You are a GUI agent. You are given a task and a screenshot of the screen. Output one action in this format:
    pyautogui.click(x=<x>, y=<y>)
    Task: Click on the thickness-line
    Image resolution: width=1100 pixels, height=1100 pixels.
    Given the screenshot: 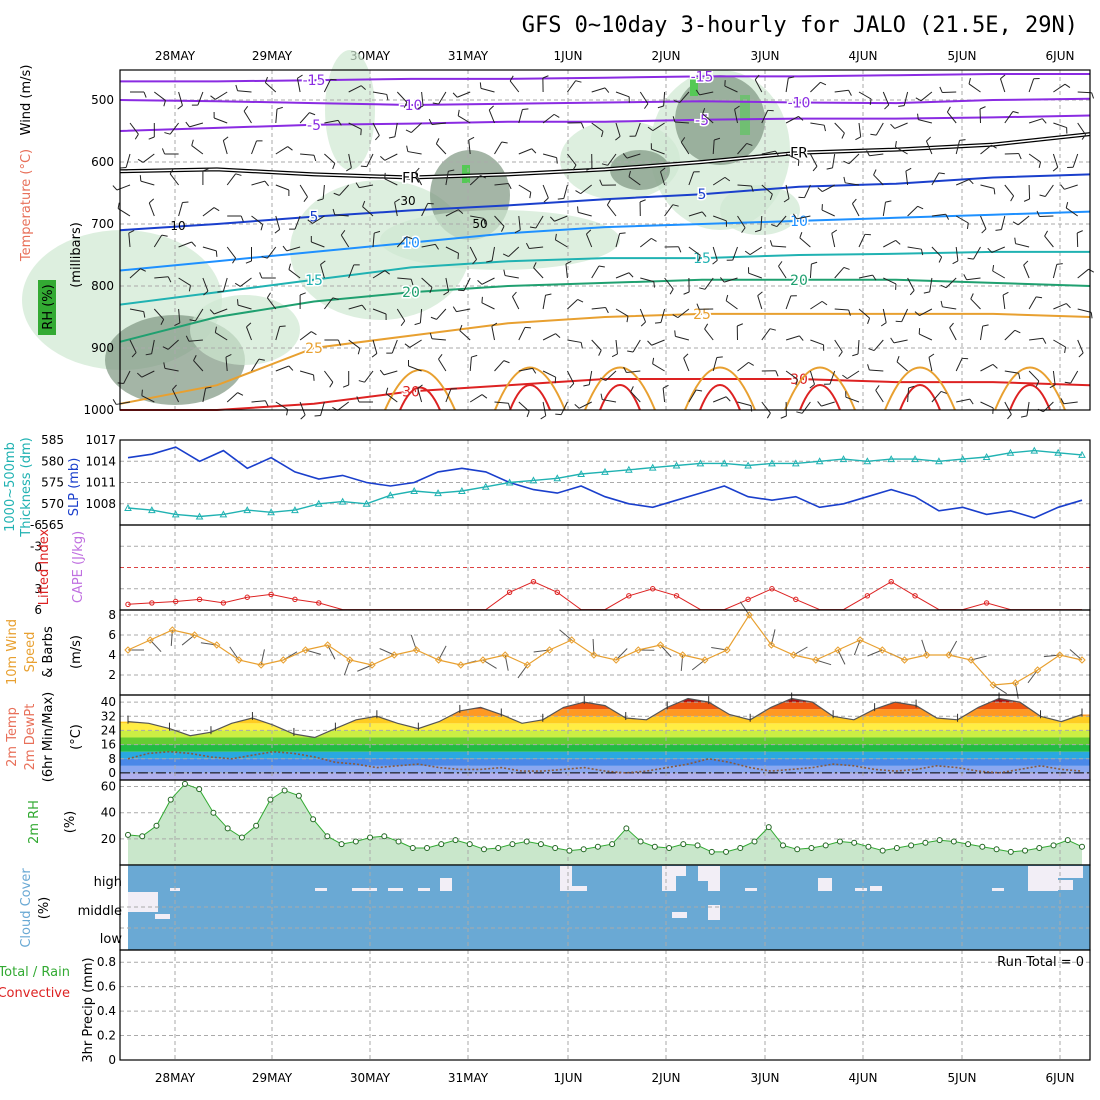 What is the action you would take?
    pyautogui.click(x=605, y=483)
    